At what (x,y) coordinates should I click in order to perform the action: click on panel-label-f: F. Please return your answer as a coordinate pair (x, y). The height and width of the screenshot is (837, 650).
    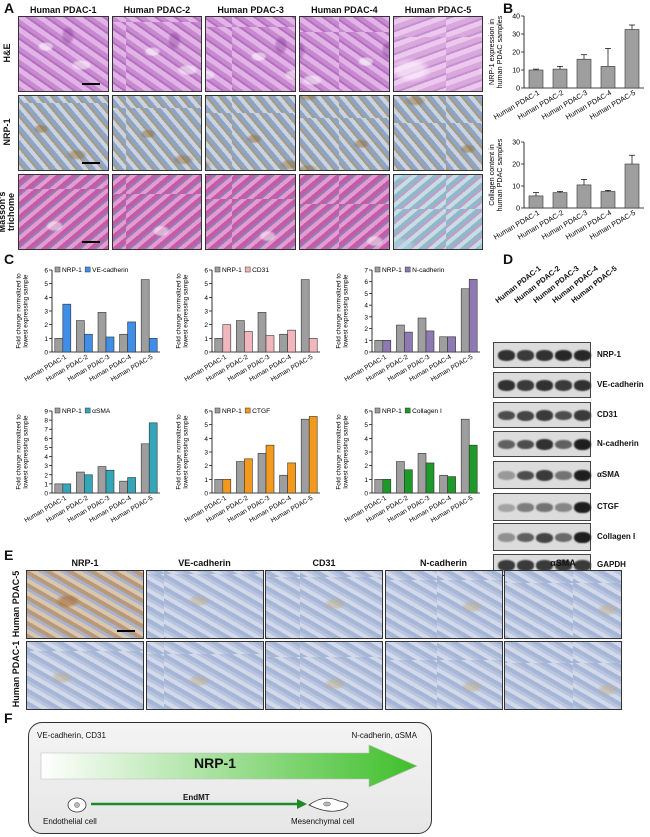
    Looking at the image, I should click on (8, 718).